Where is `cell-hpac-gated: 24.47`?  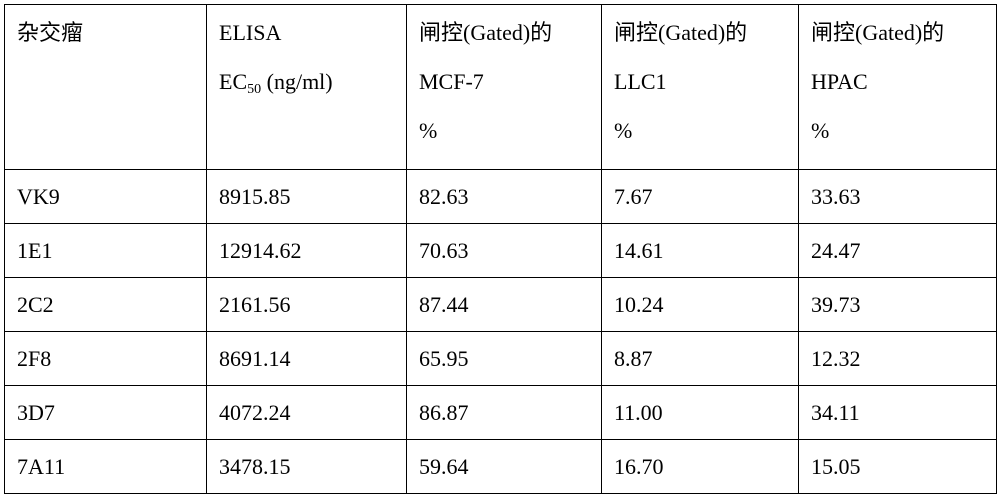
cell-hpac-gated: 24.47 is located at coordinates (897, 250).